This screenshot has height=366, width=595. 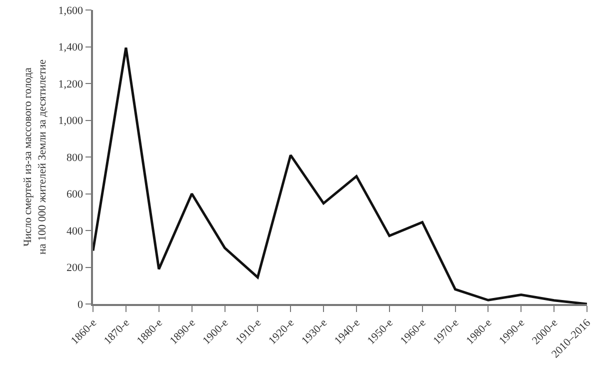 What do you see at coordinates (75, 231) in the screenshot?
I see `y-tick-label: 400` at bounding box center [75, 231].